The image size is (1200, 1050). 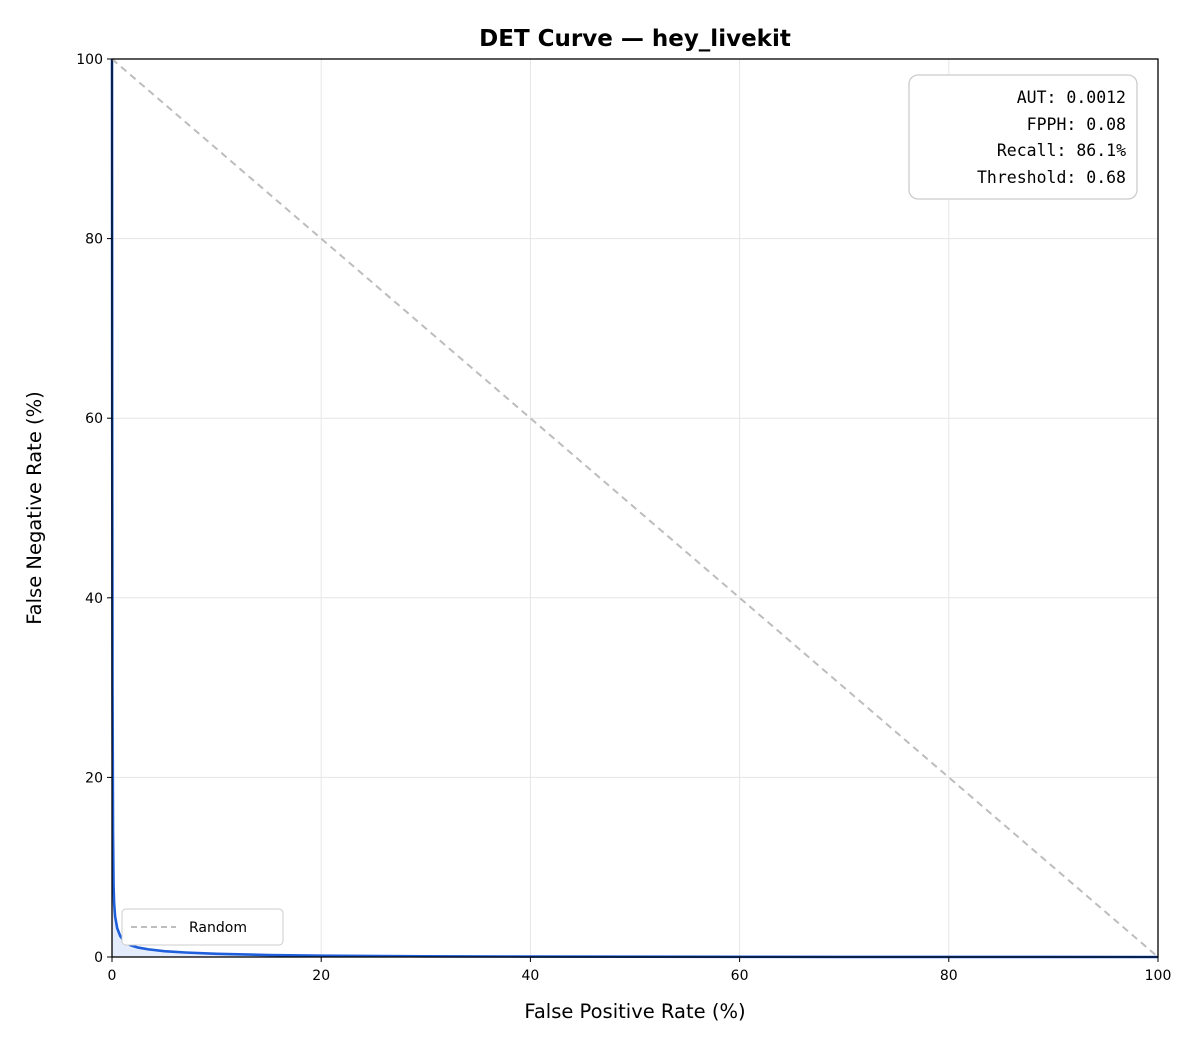 What do you see at coordinates (98, 958) in the screenshot?
I see `y-tick-label: 0` at bounding box center [98, 958].